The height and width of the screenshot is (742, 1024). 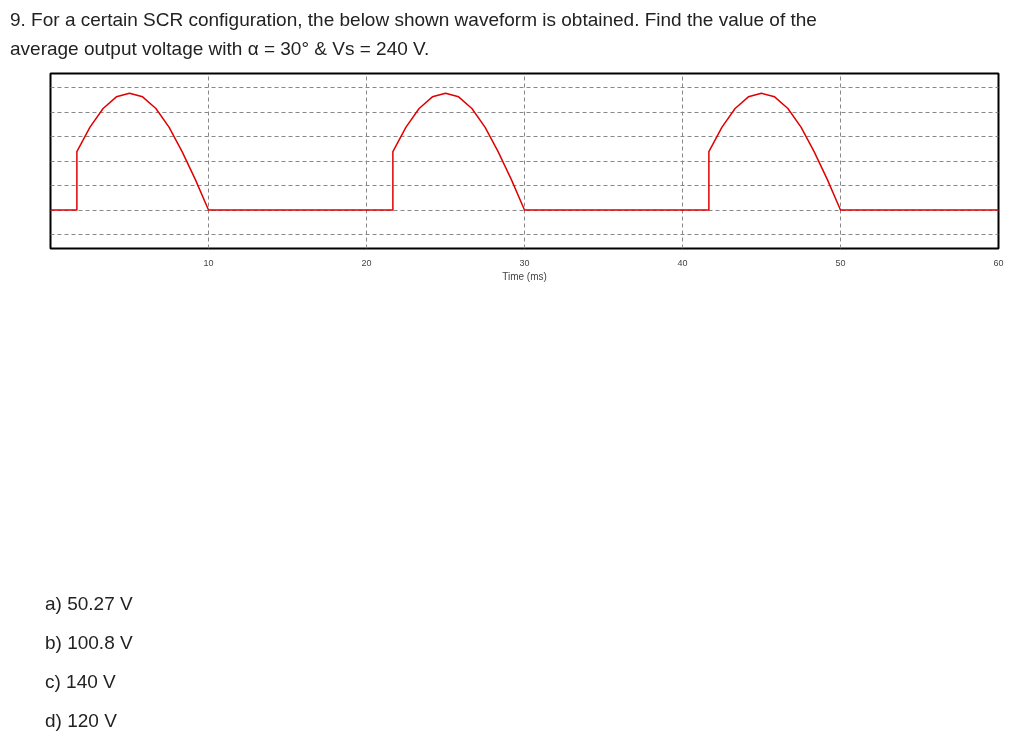 What do you see at coordinates (998, 262) in the screenshot?
I see `x-tick-label: 60` at bounding box center [998, 262].